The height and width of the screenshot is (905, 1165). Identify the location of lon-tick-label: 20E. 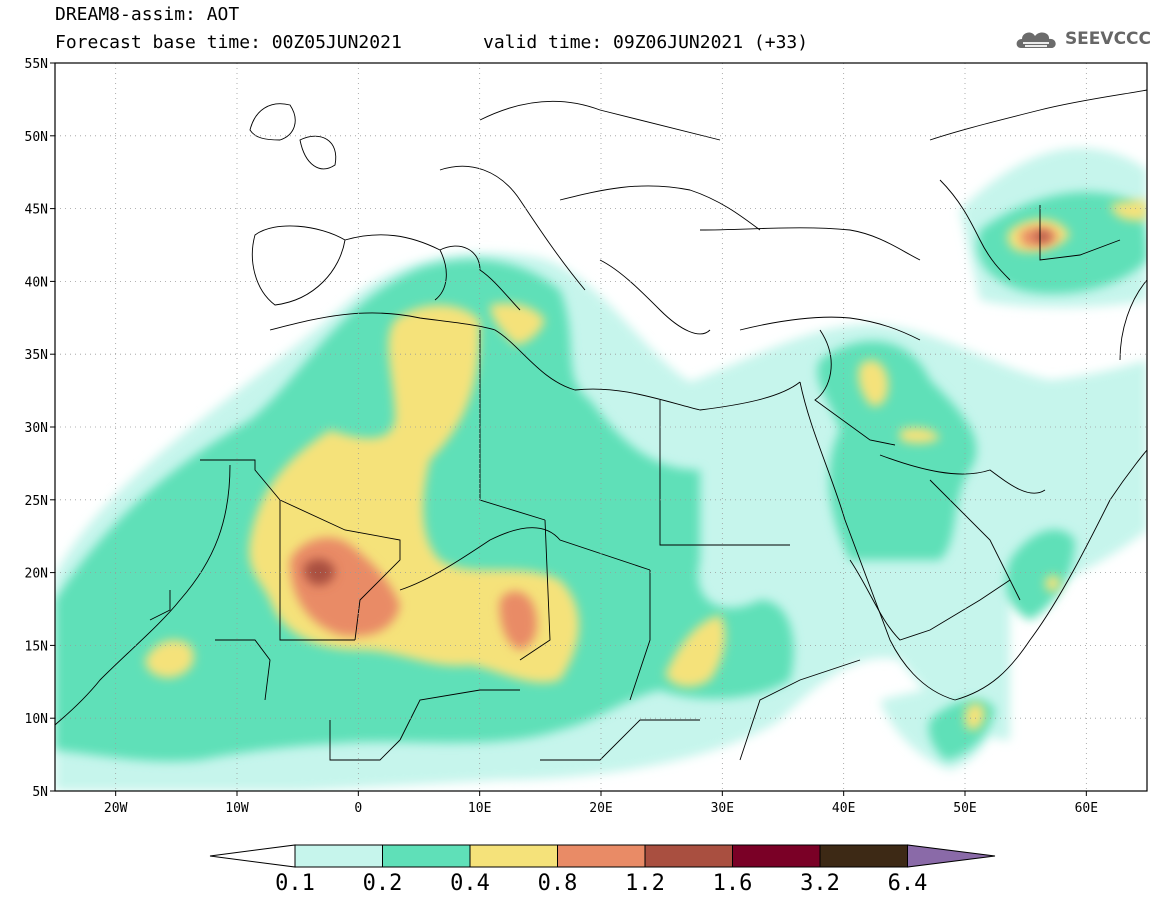
(600, 808).